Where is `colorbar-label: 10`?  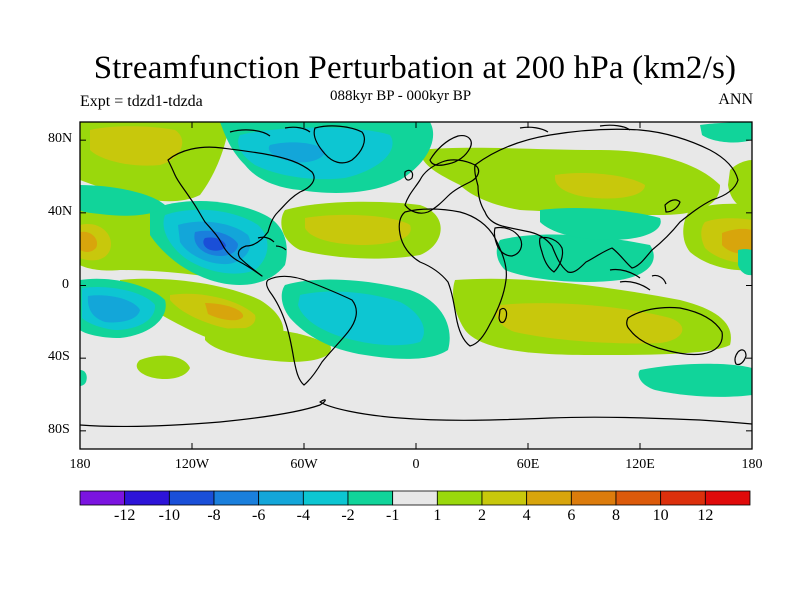
colorbar-label: 10 is located at coordinates (660, 515).